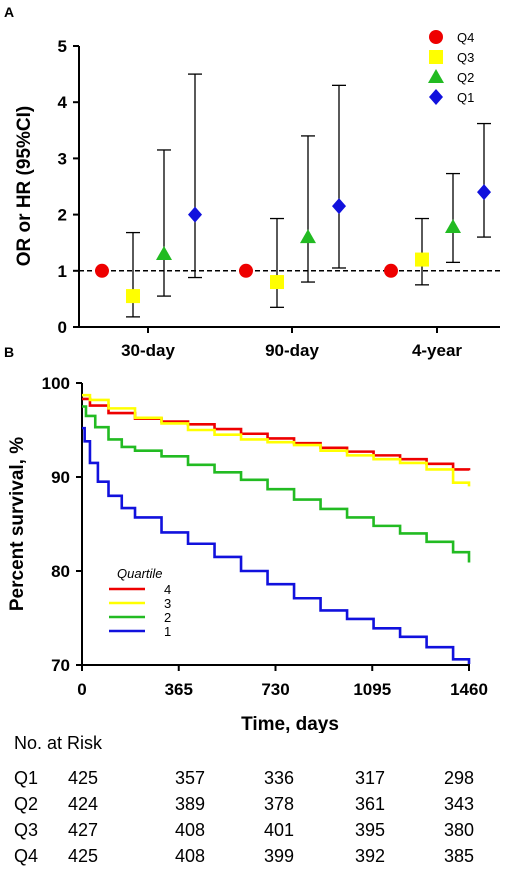 This screenshot has width=509, height=873. Describe the element at coordinates (290, 723) in the screenshot. I see `panel-b-x-axis-title: Time, days` at that location.